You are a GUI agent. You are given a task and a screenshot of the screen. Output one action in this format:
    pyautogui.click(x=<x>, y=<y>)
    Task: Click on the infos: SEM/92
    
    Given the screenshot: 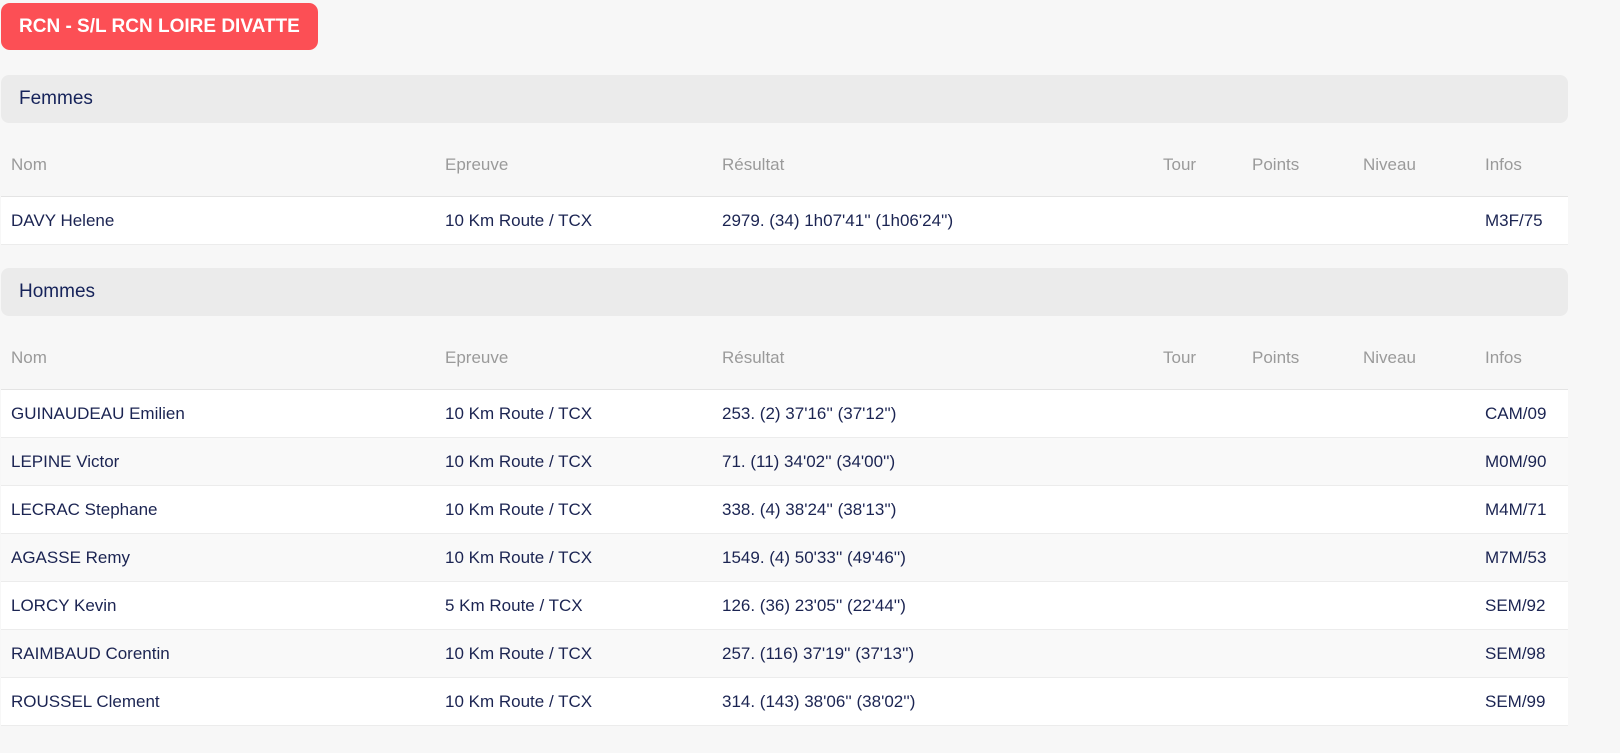 What is the action you would take?
    pyautogui.click(x=1515, y=605)
    